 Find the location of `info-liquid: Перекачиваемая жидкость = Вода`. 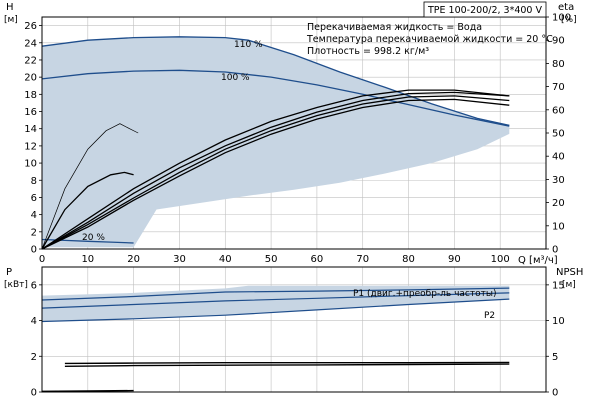

info-liquid: Перекачиваемая жидкость = Вода is located at coordinates (394, 27).